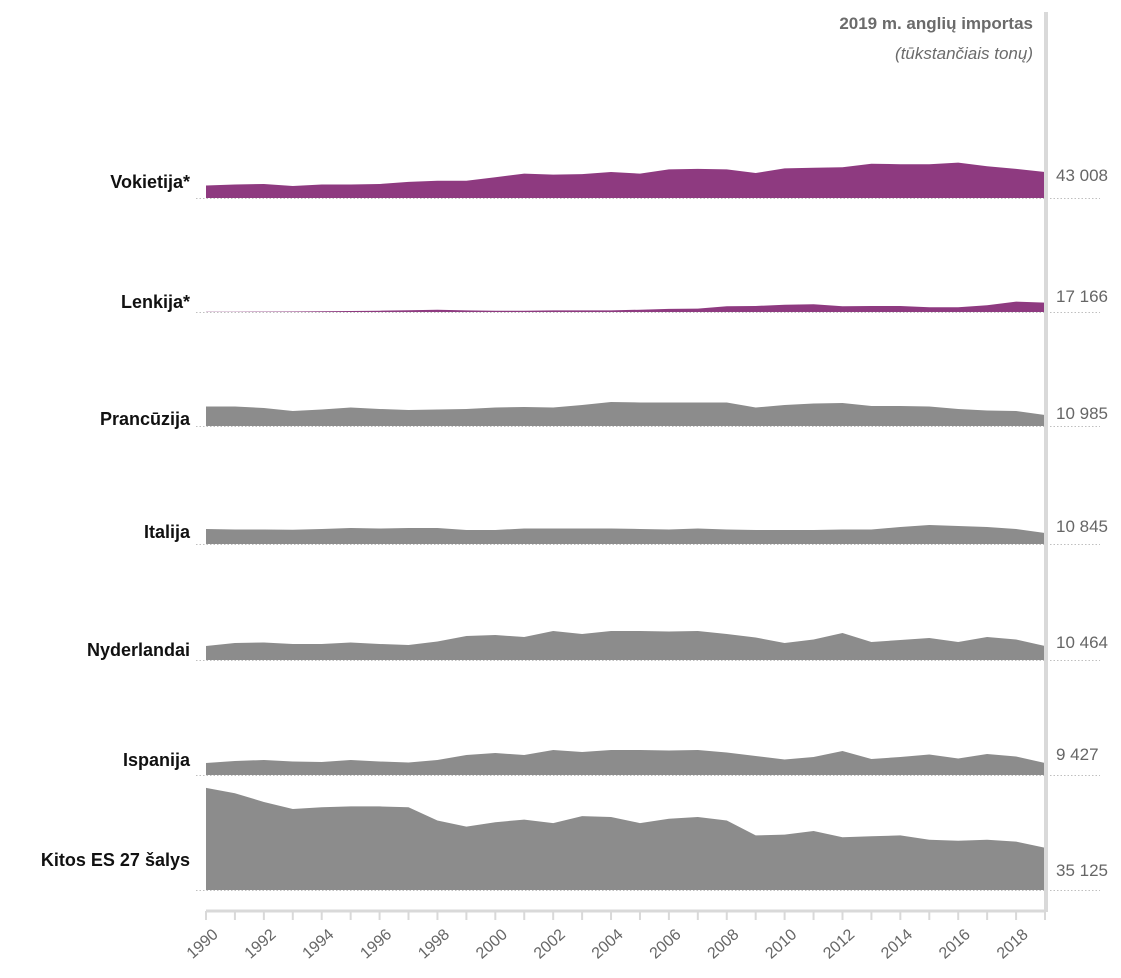 The height and width of the screenshot is (978, 1121). Describe the element at coordinates (115, 860) in the screenshot. I see `series-name-label: Kitos ES 27 šalys` at that location.